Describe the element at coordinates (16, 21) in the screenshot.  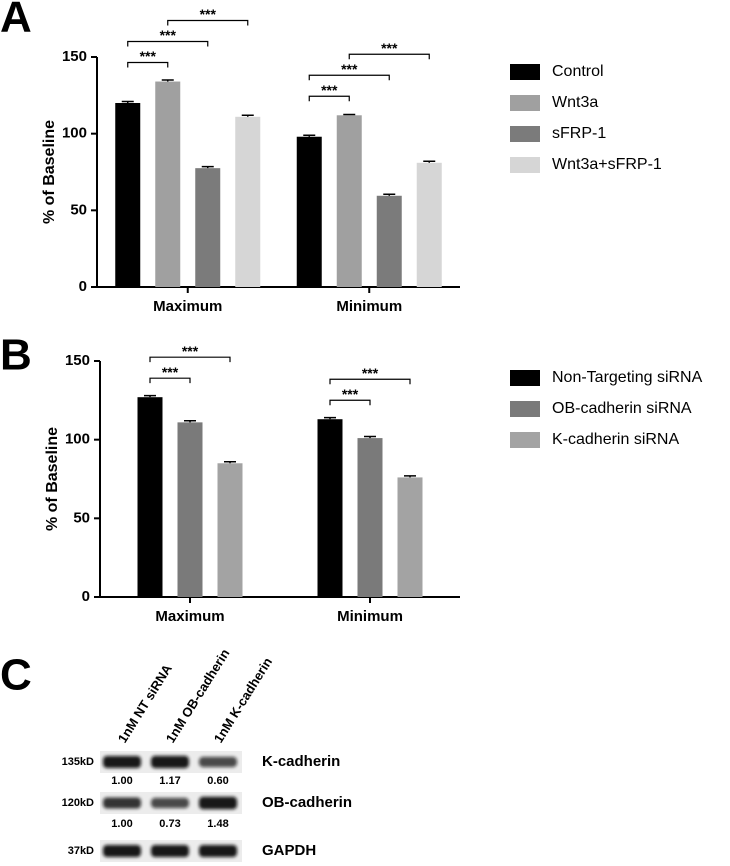
I see `panel-label: A` at that location.